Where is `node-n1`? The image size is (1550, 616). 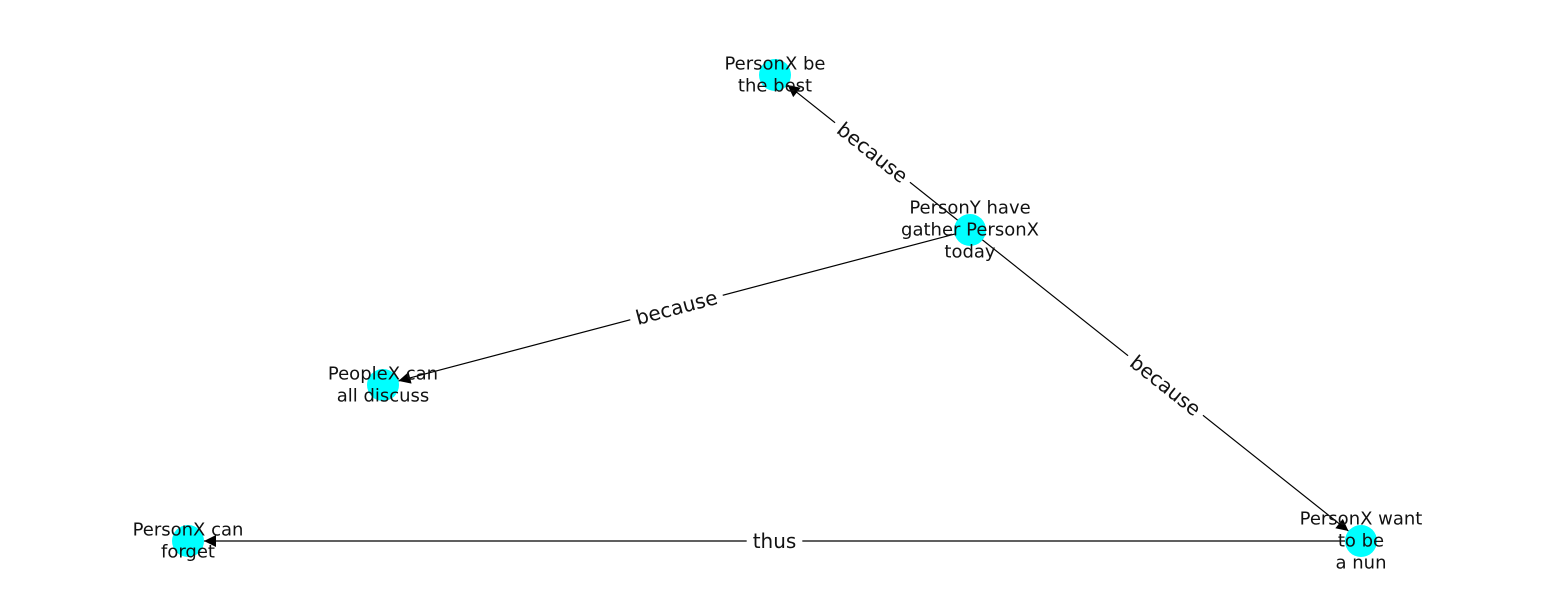 node-n1 is located at coordinates (775, 75).